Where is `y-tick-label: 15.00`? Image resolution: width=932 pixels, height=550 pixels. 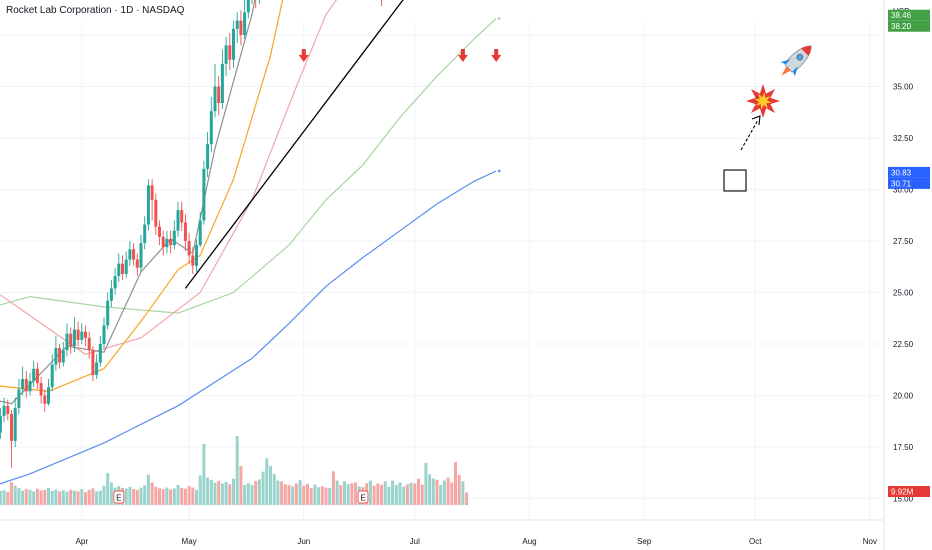 y-tick-label: 15.00 is located at coordinates (903, 499).